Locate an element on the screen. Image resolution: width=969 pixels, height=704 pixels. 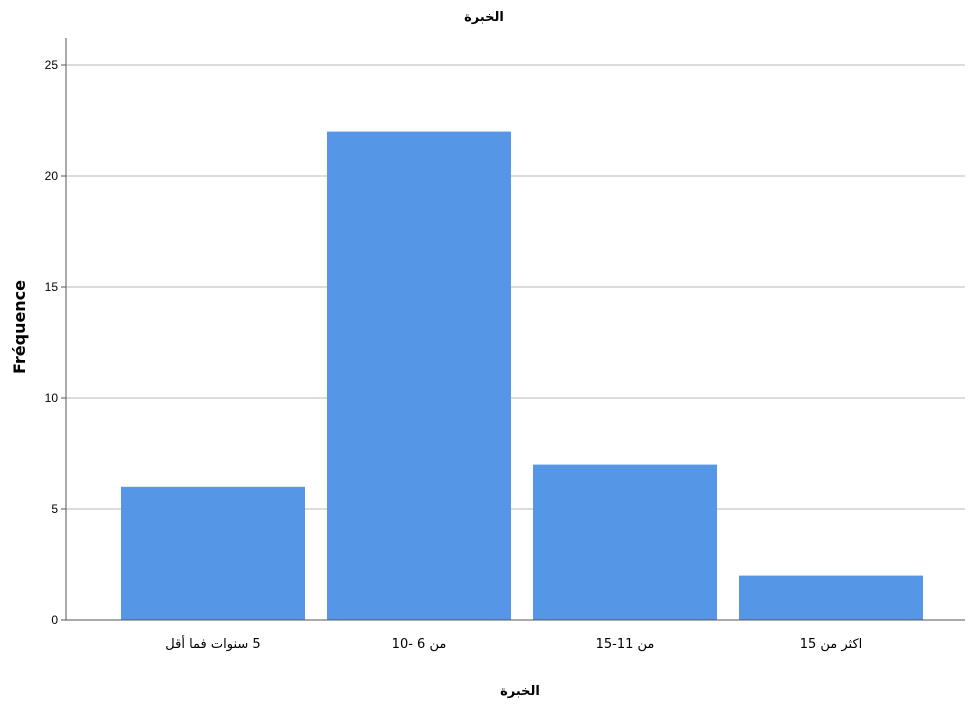
x-tick-label: اكثر من 15 is located at coordinates (831, 644).